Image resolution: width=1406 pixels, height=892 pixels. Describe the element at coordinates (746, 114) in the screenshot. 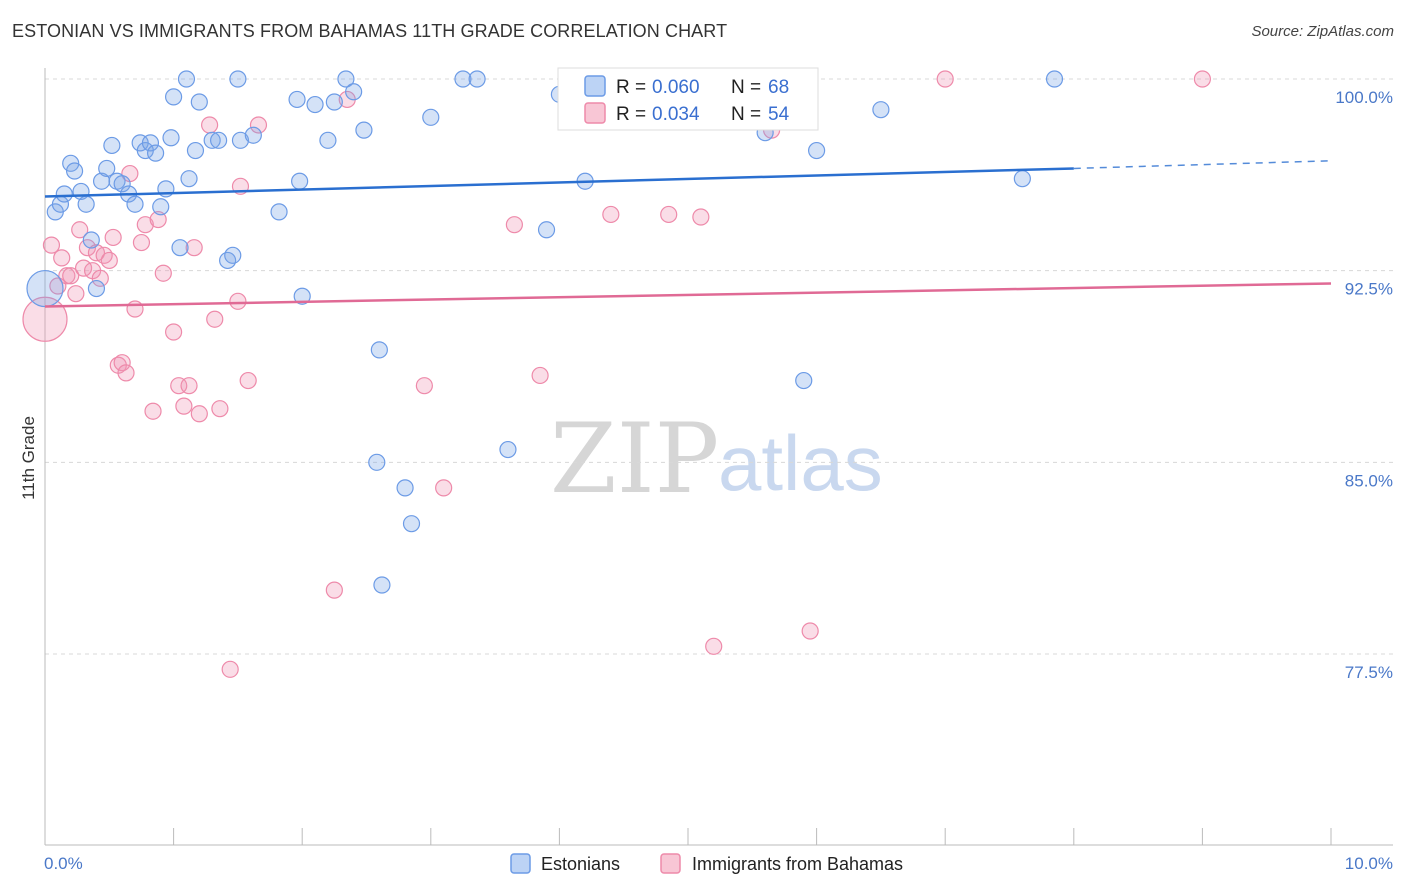

I see `legend-n-label-2: N =` at that location.